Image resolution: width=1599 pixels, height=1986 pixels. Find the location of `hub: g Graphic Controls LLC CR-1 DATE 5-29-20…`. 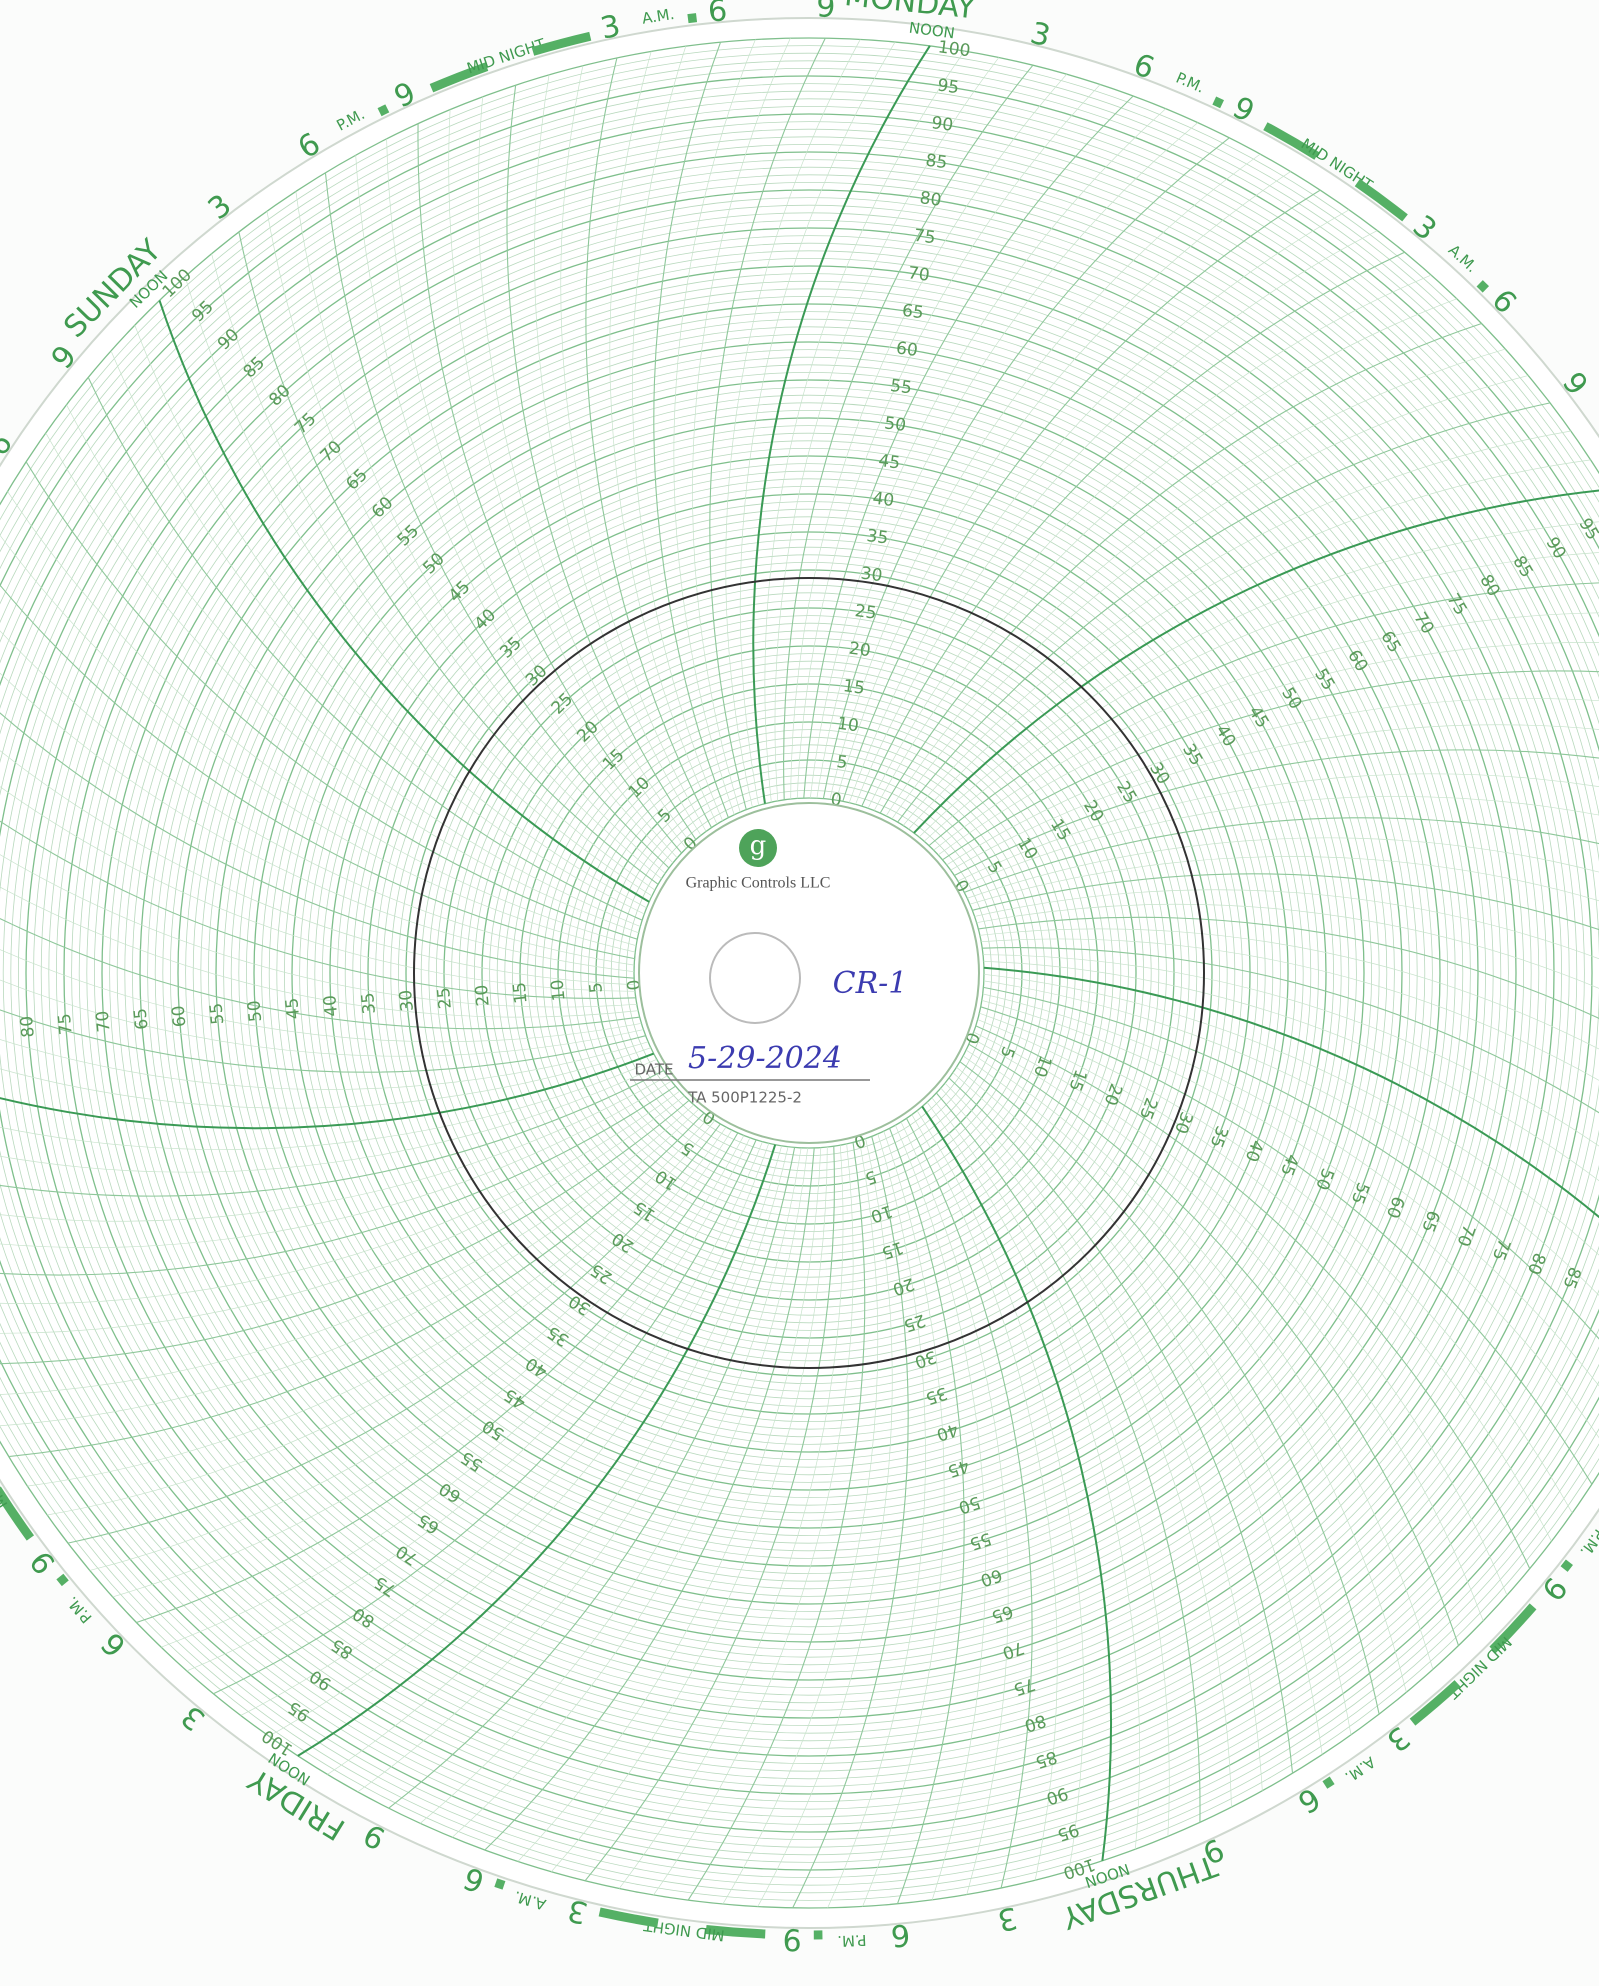

hub: g Graphic Controls LLC CR-1 DATE 5-29-20… is located at coordinates (805, 973).